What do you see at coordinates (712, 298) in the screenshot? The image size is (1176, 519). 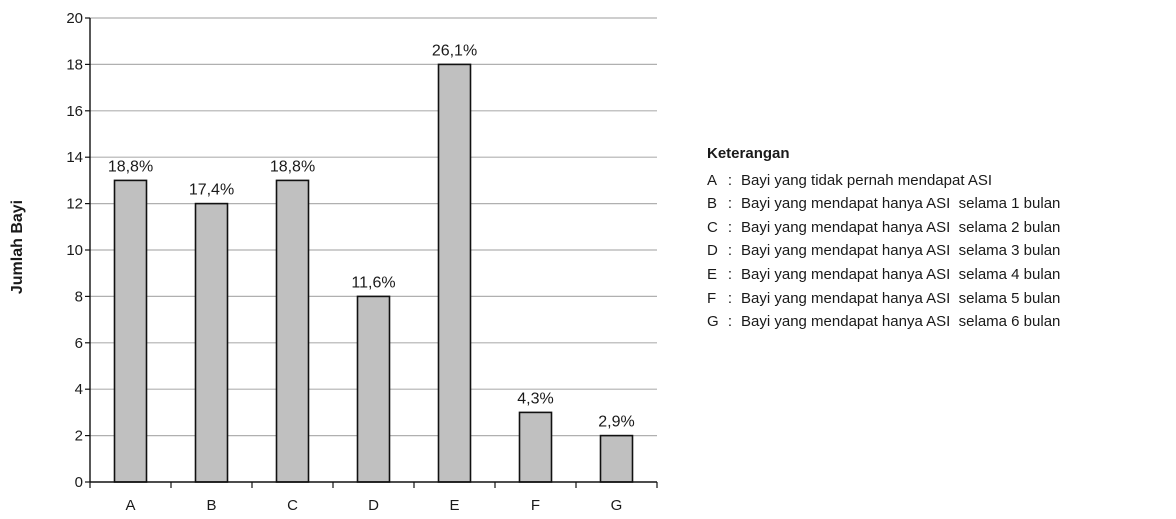 I see `legend-key: F` at bounding box center [712, 298].